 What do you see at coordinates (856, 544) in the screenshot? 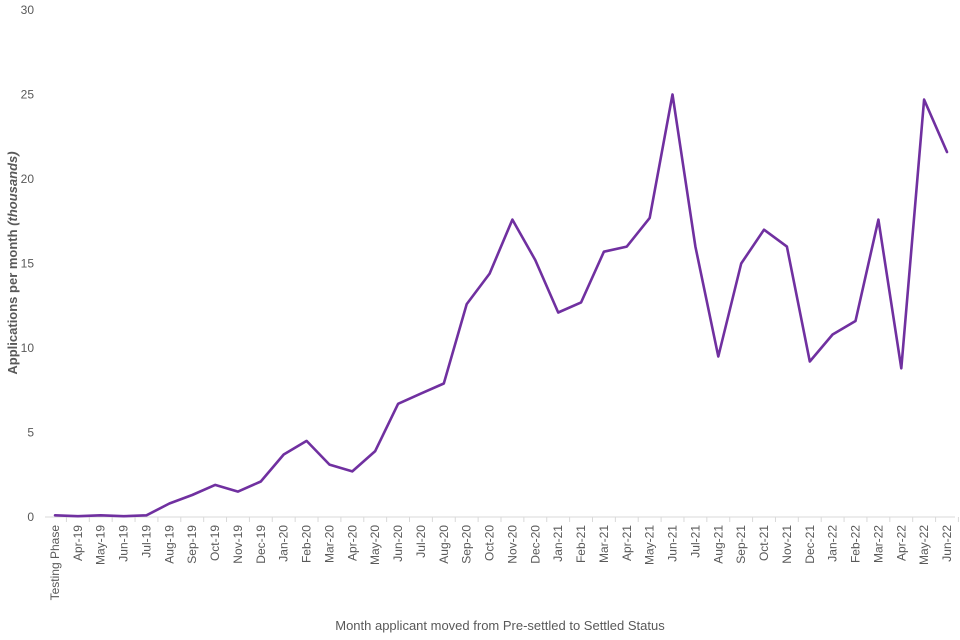
I see `x-tick-label: Feb-22` at bounding box center [856, 544].